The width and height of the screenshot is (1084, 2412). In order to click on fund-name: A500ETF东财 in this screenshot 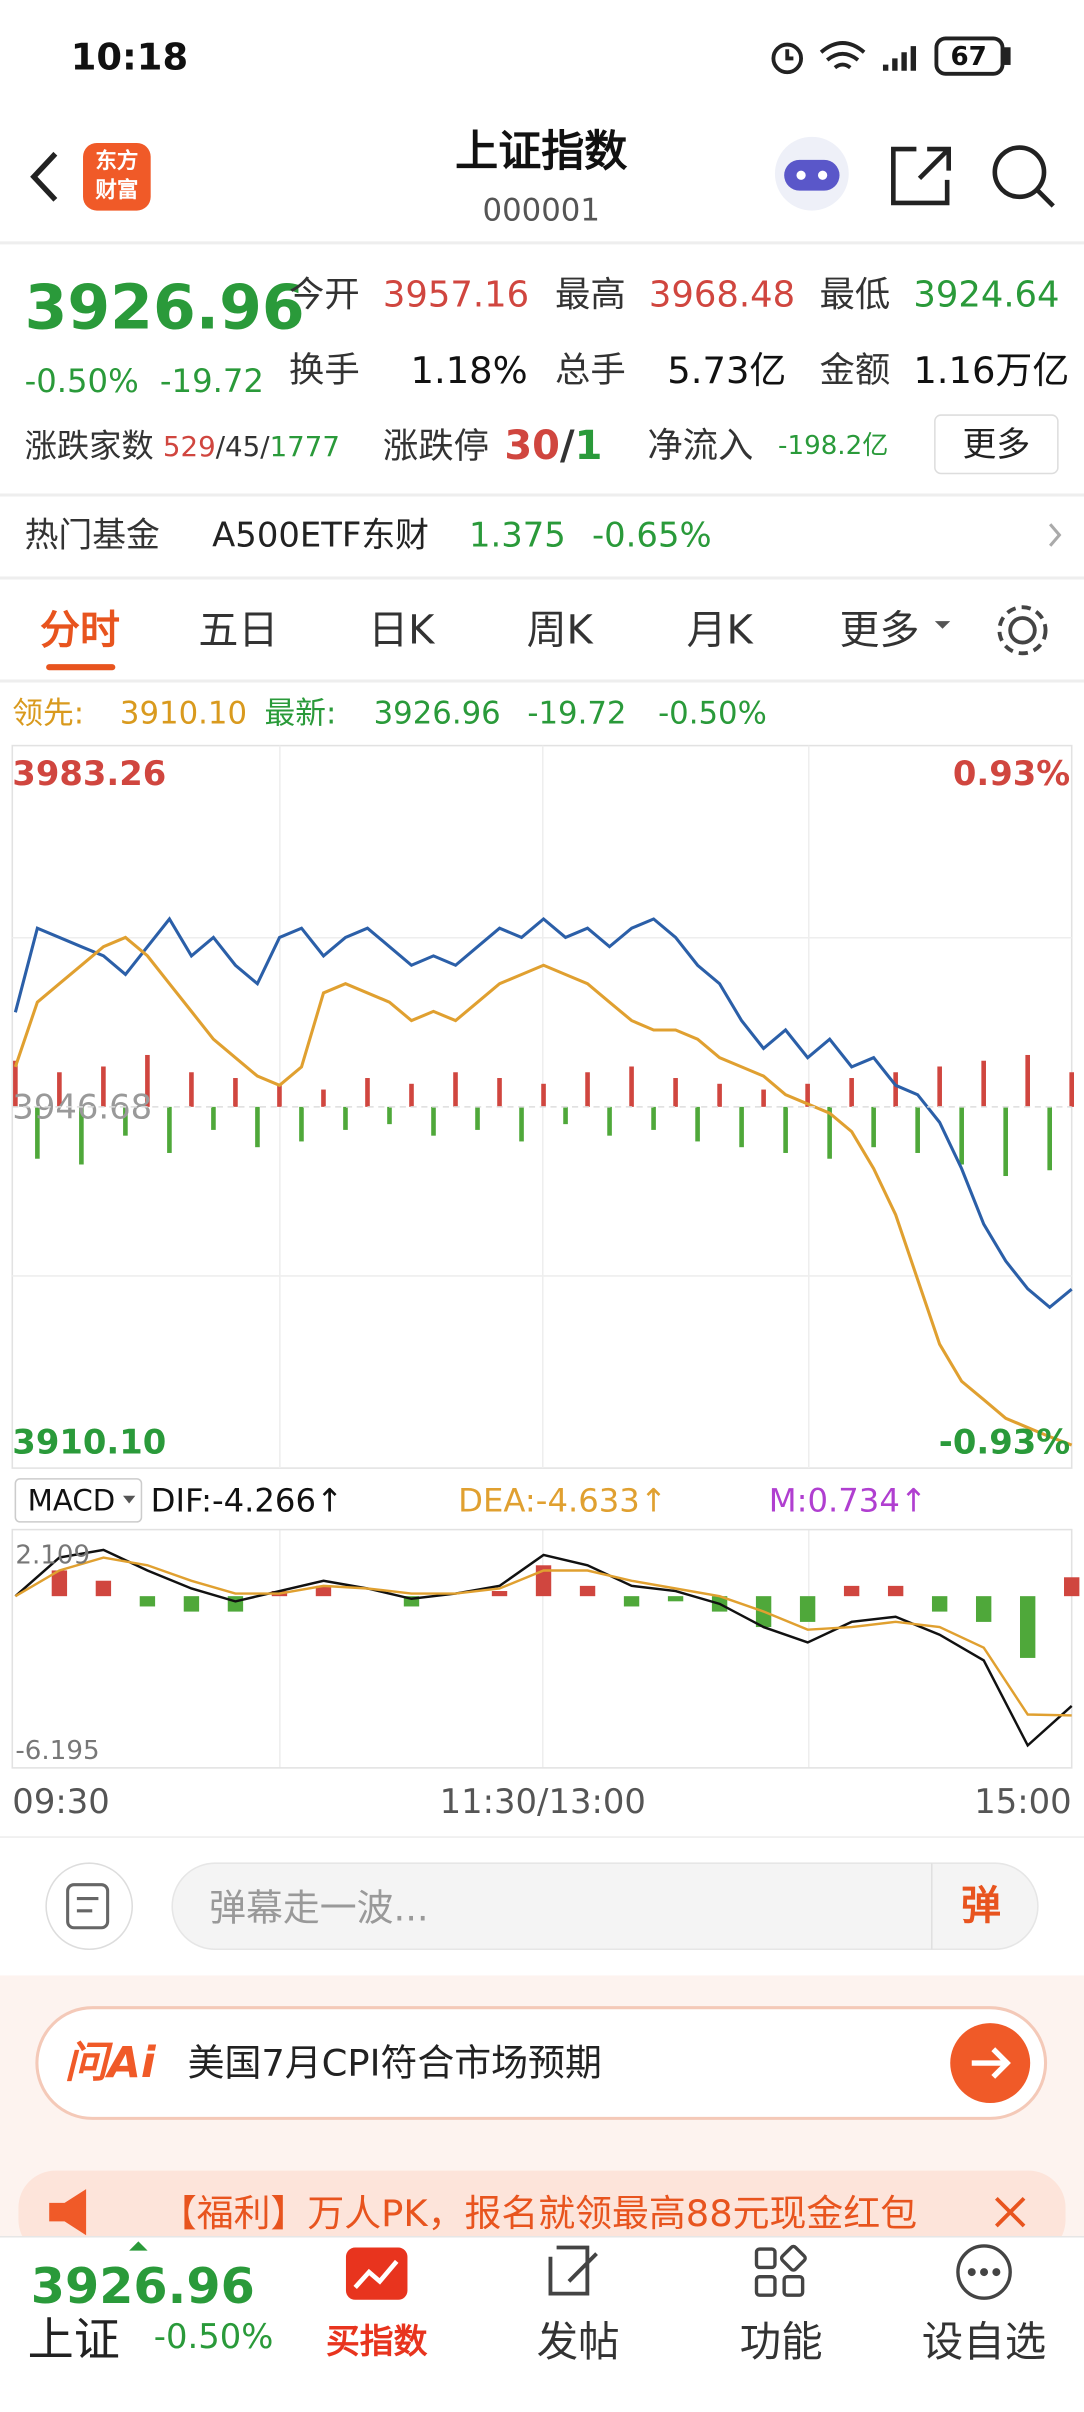, I will do `click(320, 534)`.